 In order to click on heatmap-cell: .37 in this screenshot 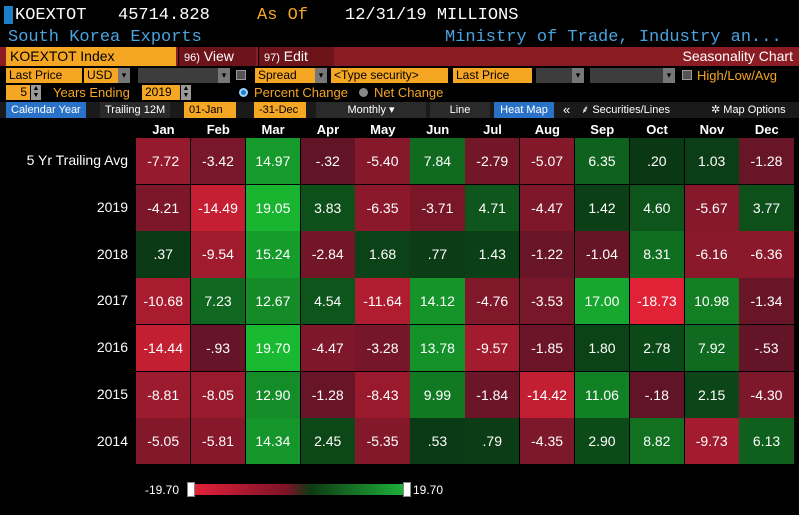, I will do `click(164, 255)`.